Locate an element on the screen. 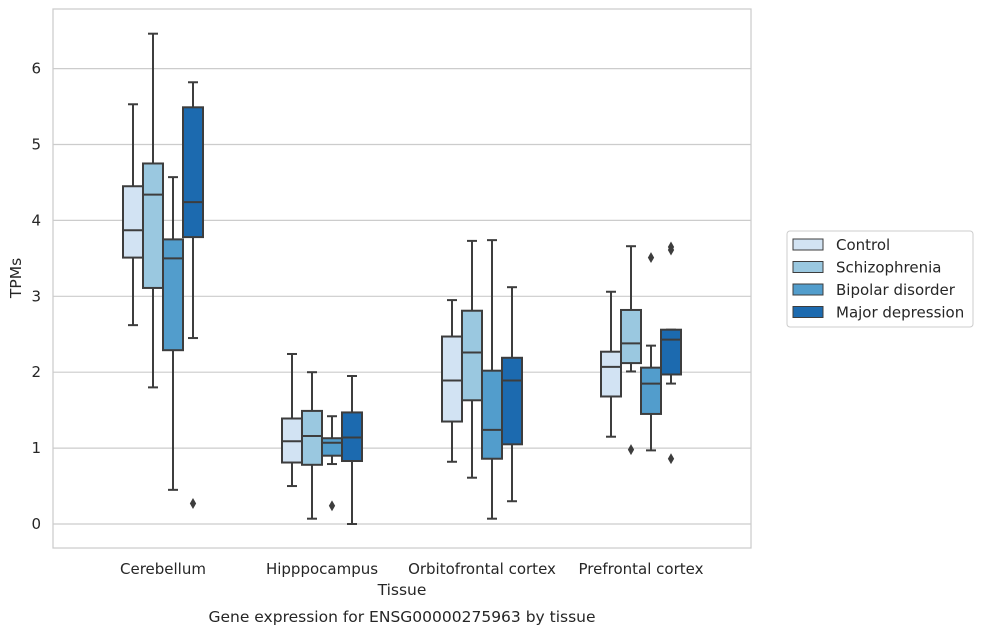 This screenshot has width=983, height=634. y-tick-label: 0 is located at coordinates (36, 524).